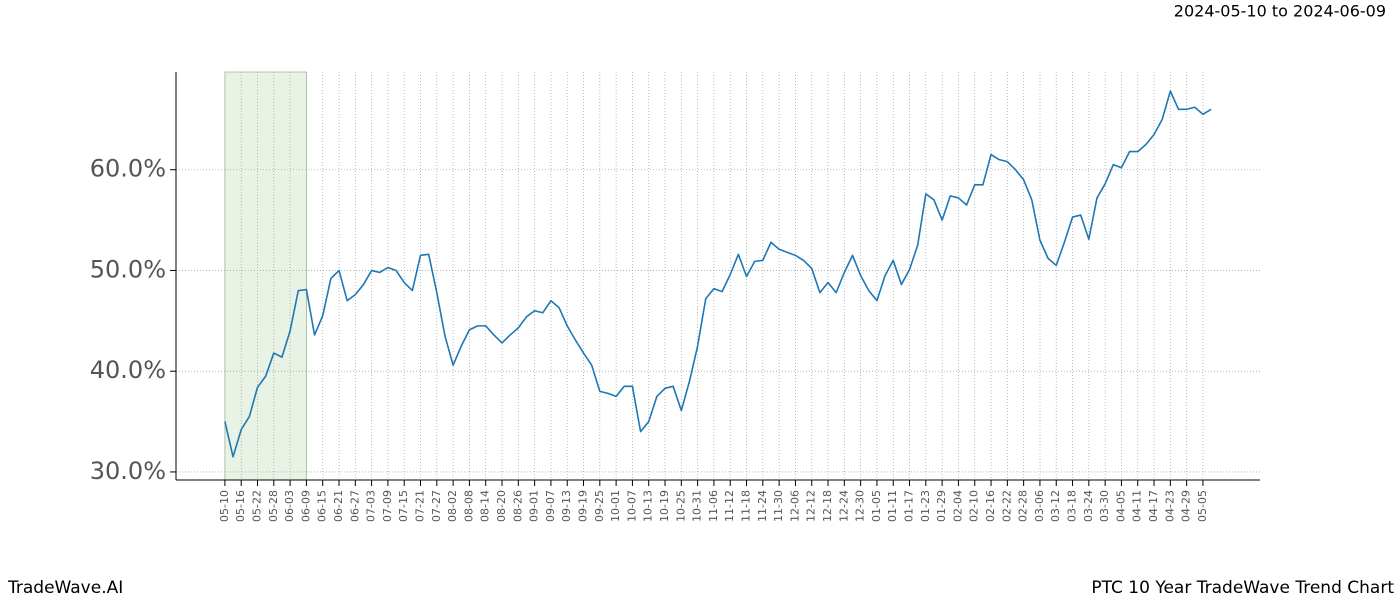 The height and width of the screenshot is (600, 1400). What do you see at coordinates (257, 506) in the screenshot?
I see `x-tick-label: 05-22` at bounding box center [257, 506].